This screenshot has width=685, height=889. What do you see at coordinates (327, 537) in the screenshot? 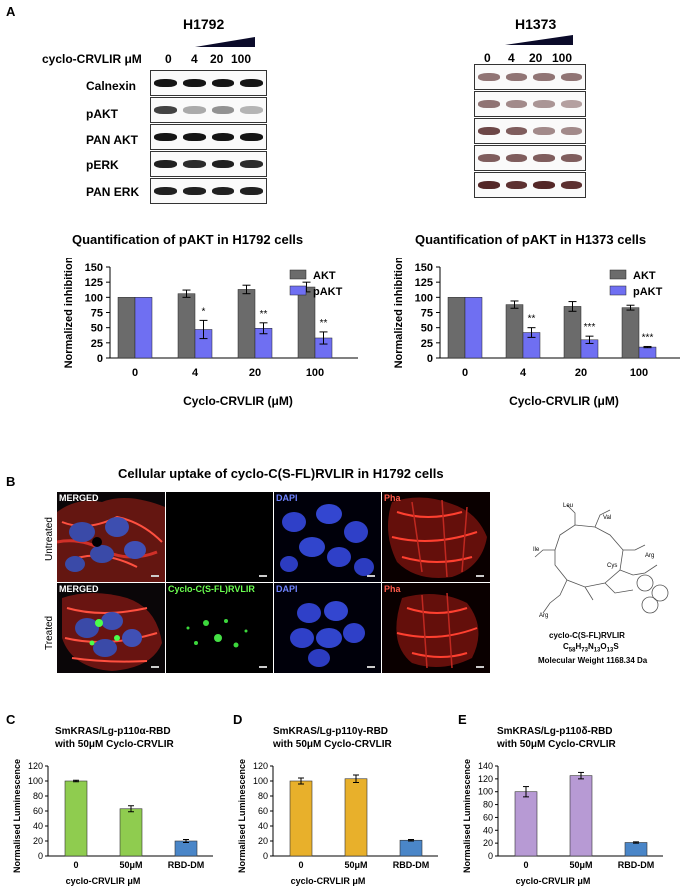
I see `mic-untreated-dapi: DAPI` at bounding box center [327, 537].